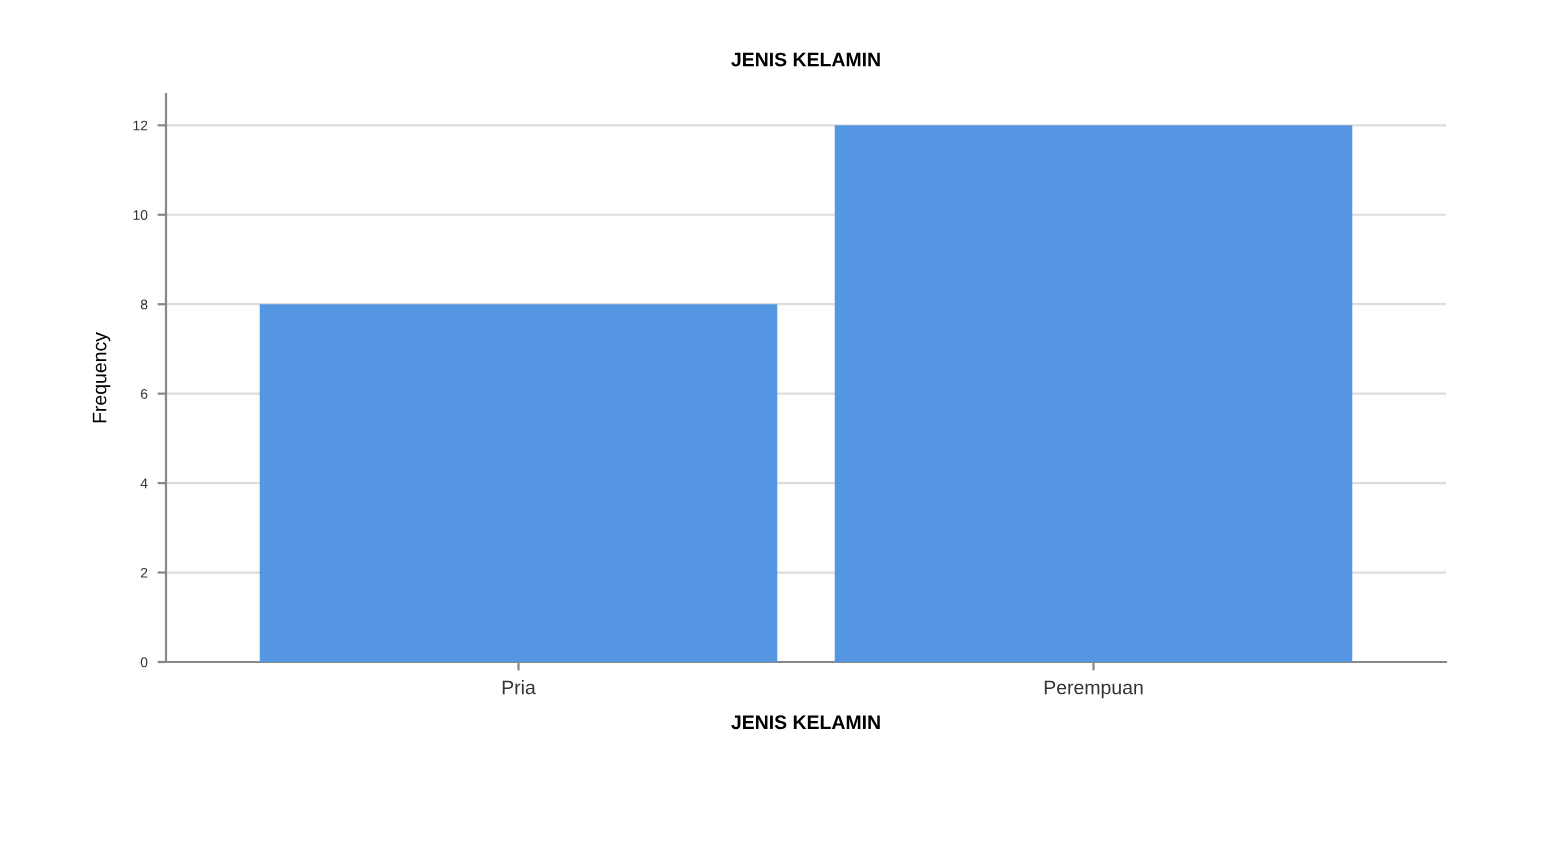 Image resolution: width=1548 pixels, height=846 pixels. Describe the element at coordinates (1093, 689) in the screenshot. I see `x-tick-label: Perempuan` at that location.